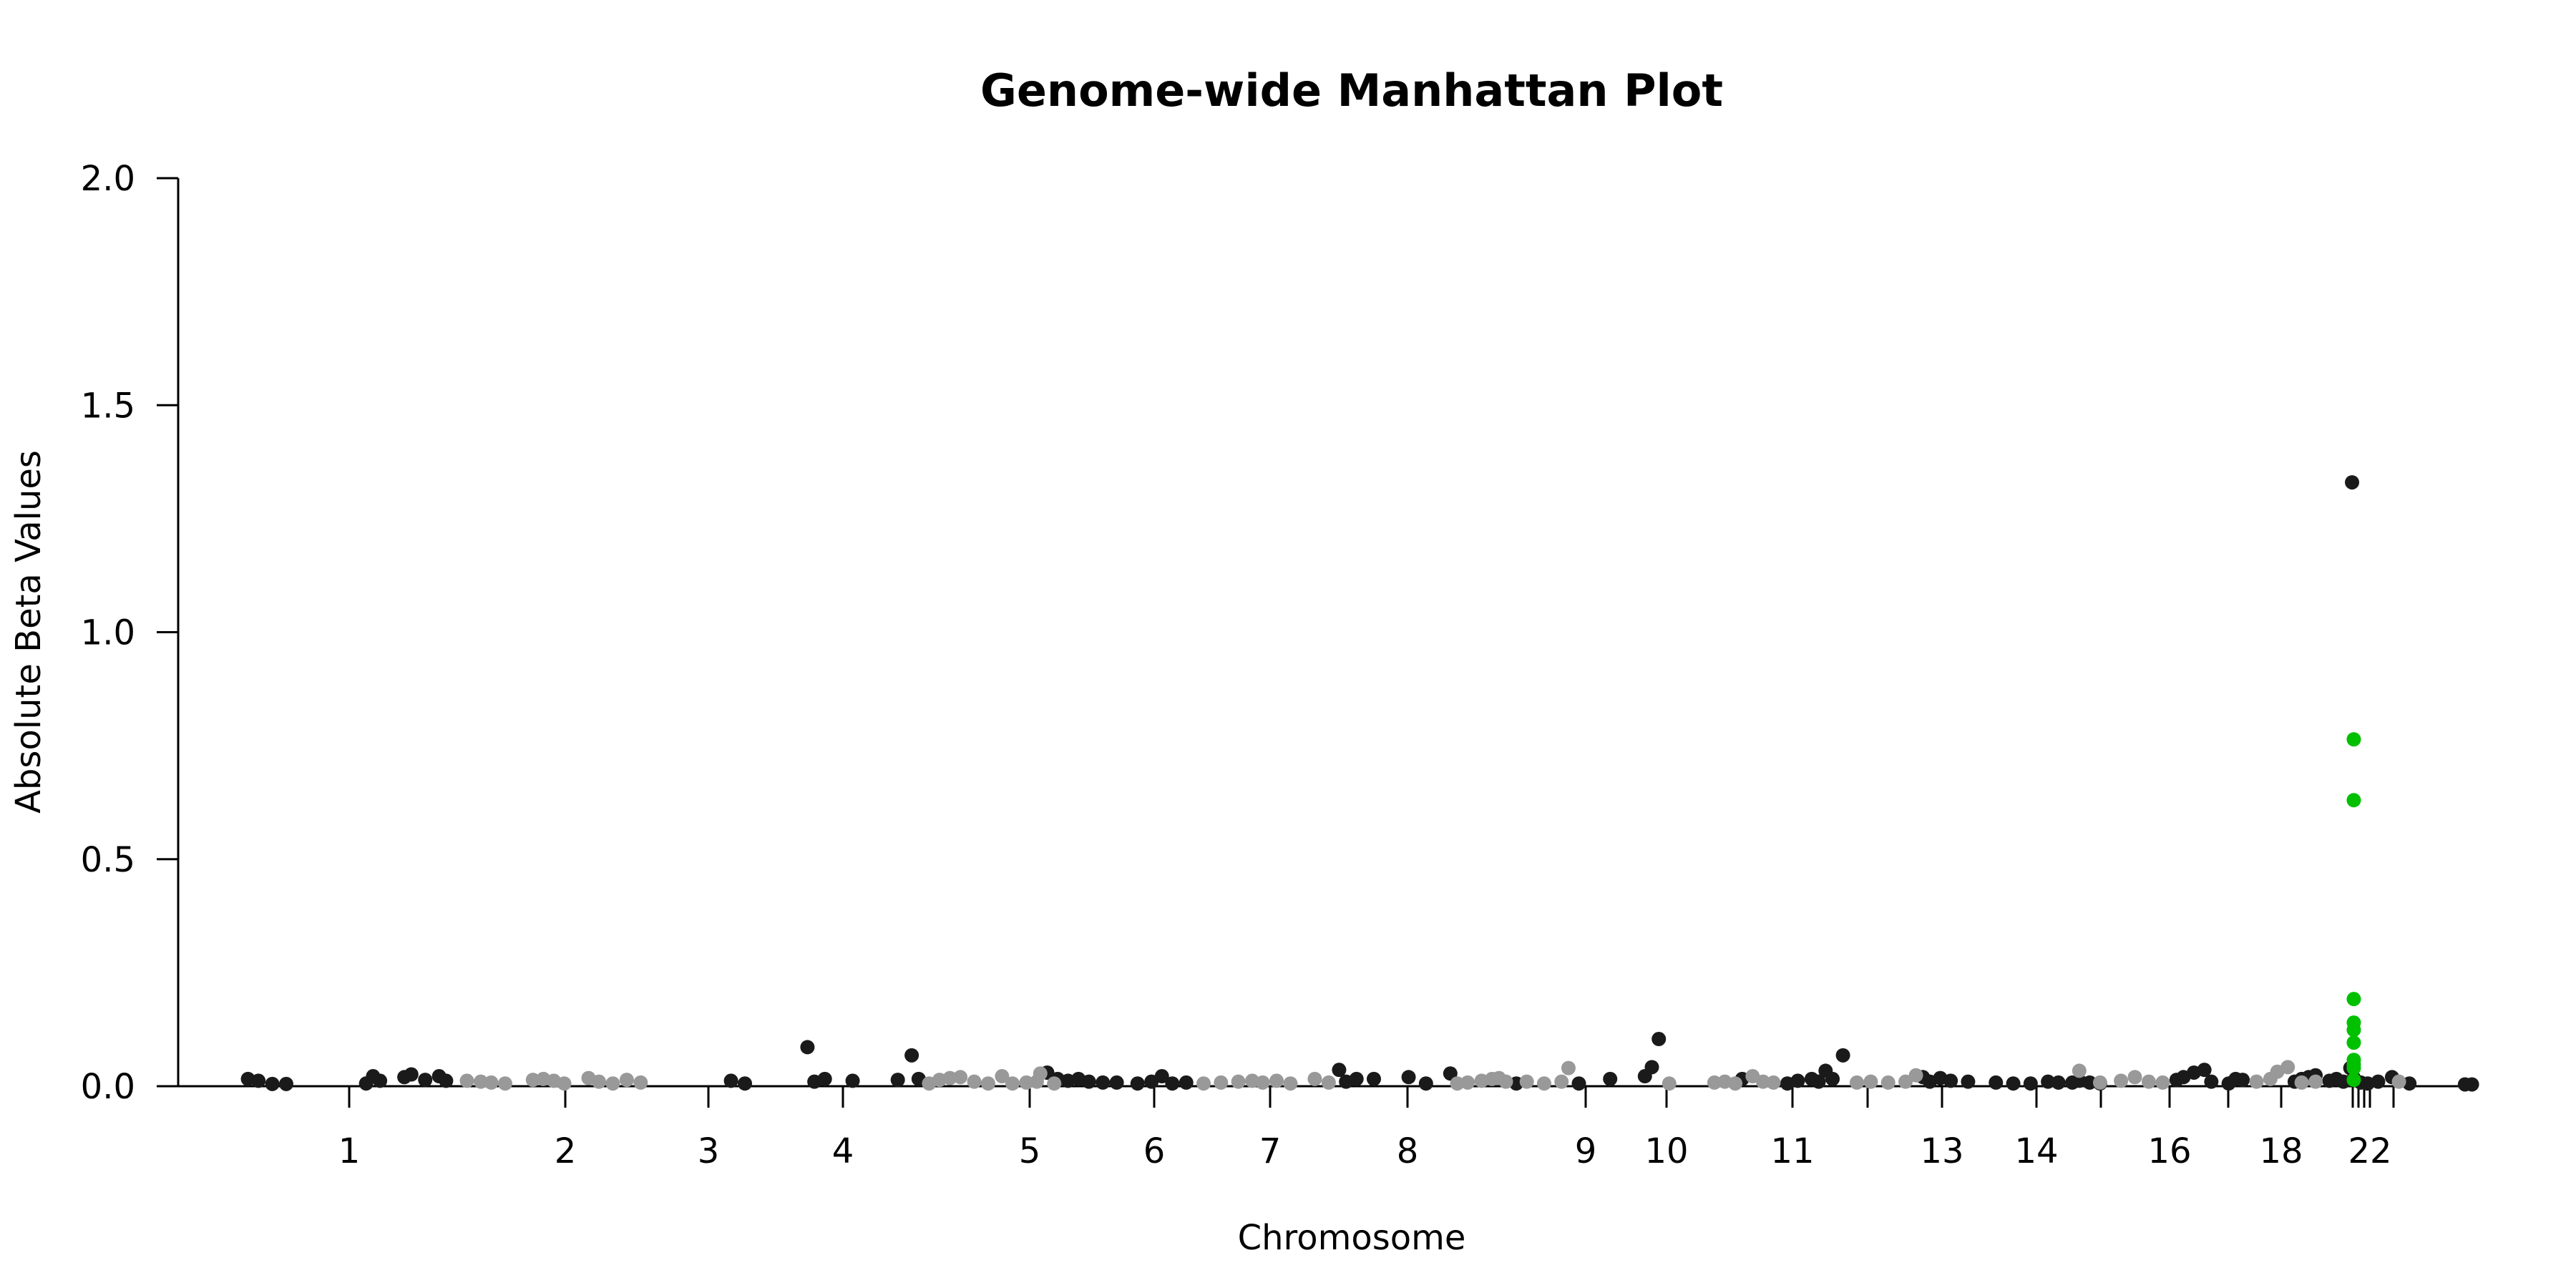 This screenshot has height=1288, width=2576. Describe the element at coordinates (1030, 1151) in the screenshot. I see `x-tick-label: 5` at that location.